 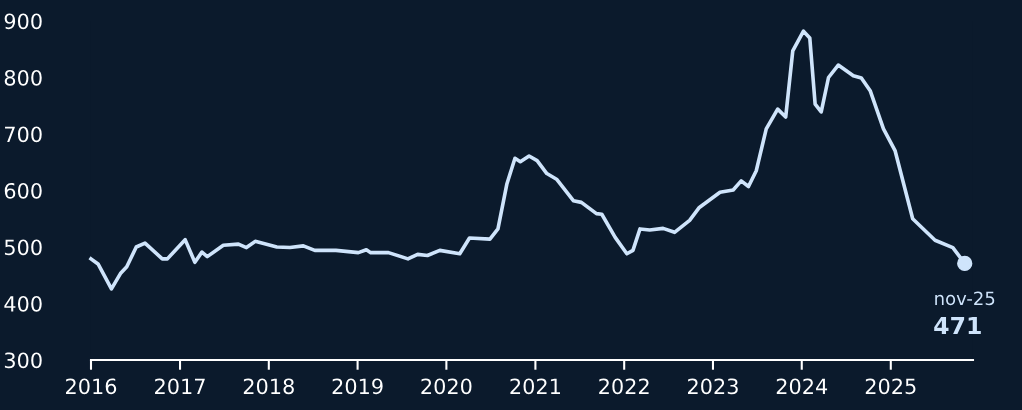 What do you see at coordinates (624, 386) in the screenshot?
I see `x-tick-label: 2022` at bounding box center [624, 386].